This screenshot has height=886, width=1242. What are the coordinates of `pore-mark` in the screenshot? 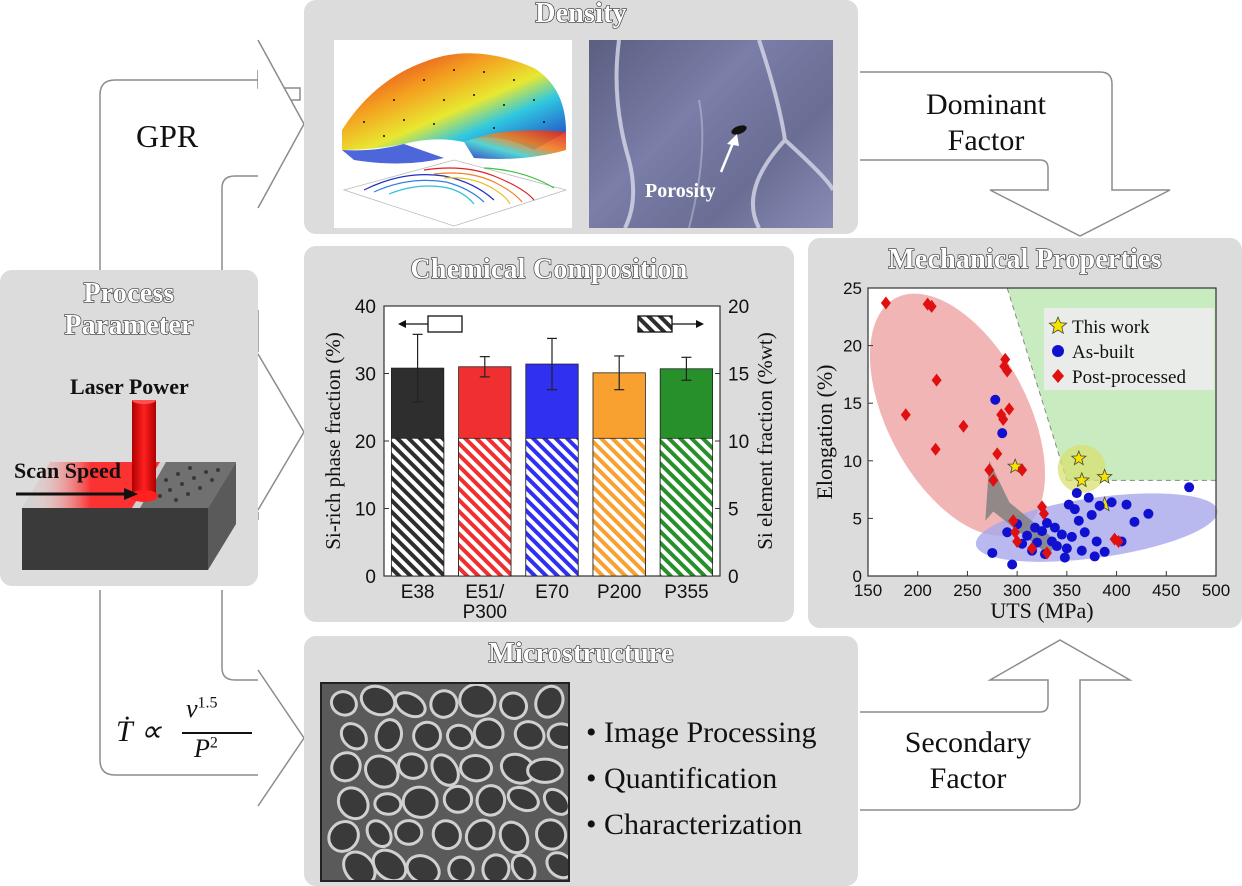 It's located at (739, 130).